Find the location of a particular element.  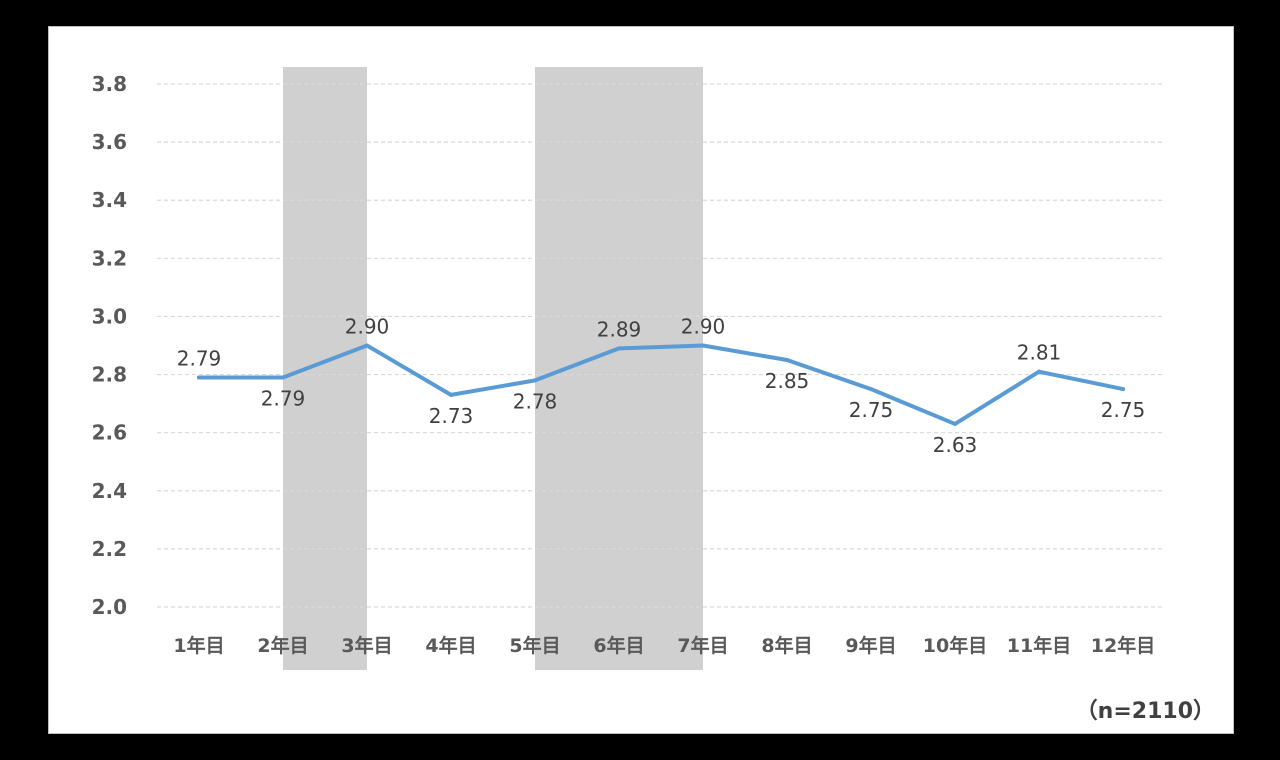

data-label: 2.73 is located at coordinates (451, 416).